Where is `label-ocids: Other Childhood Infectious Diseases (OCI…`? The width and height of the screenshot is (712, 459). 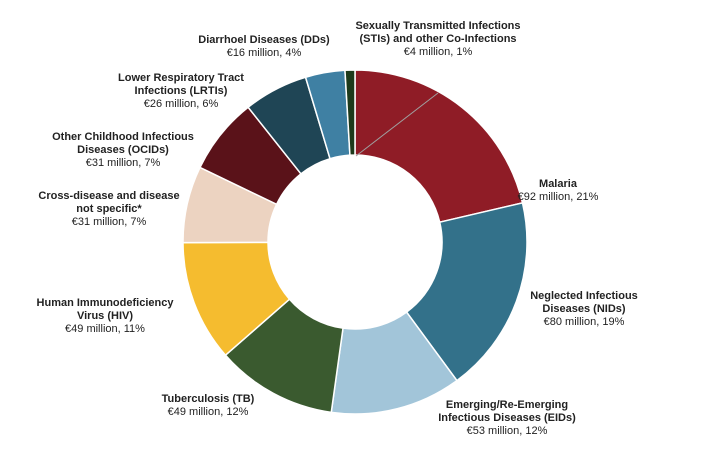 label-ocids: Other Childhood Infectious Diseases (OCI… is located at coordinates (123, 150).